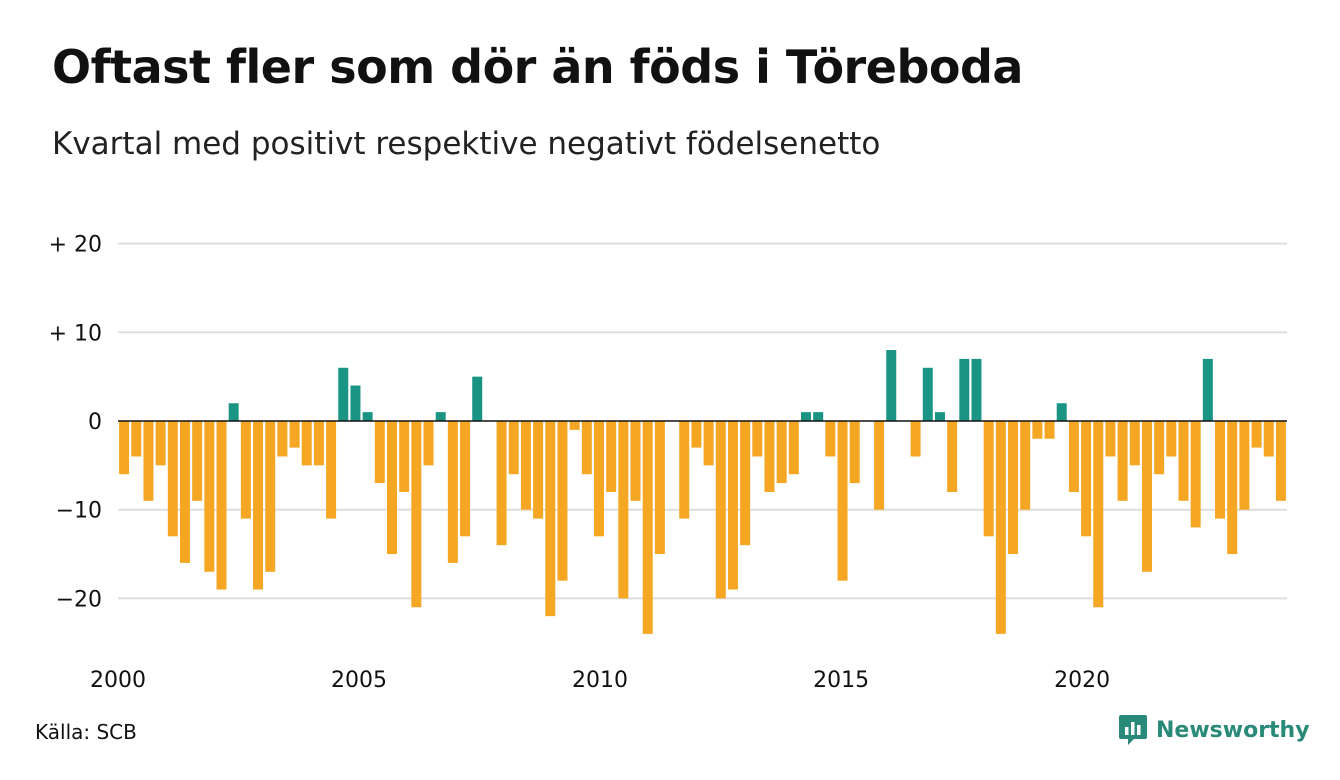 The height and width of the screenshot is (780, 1340). What do you see at coordinates (1233, 730) in the screenshot?
I see `brand-name: Newsworthy` at bounding box center [1233, 730].